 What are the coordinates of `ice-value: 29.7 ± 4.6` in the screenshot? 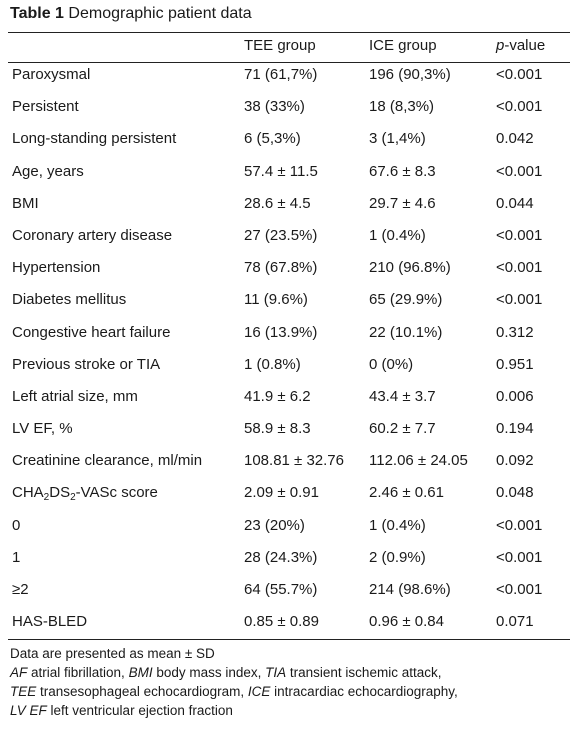 It's located at (402, 203).